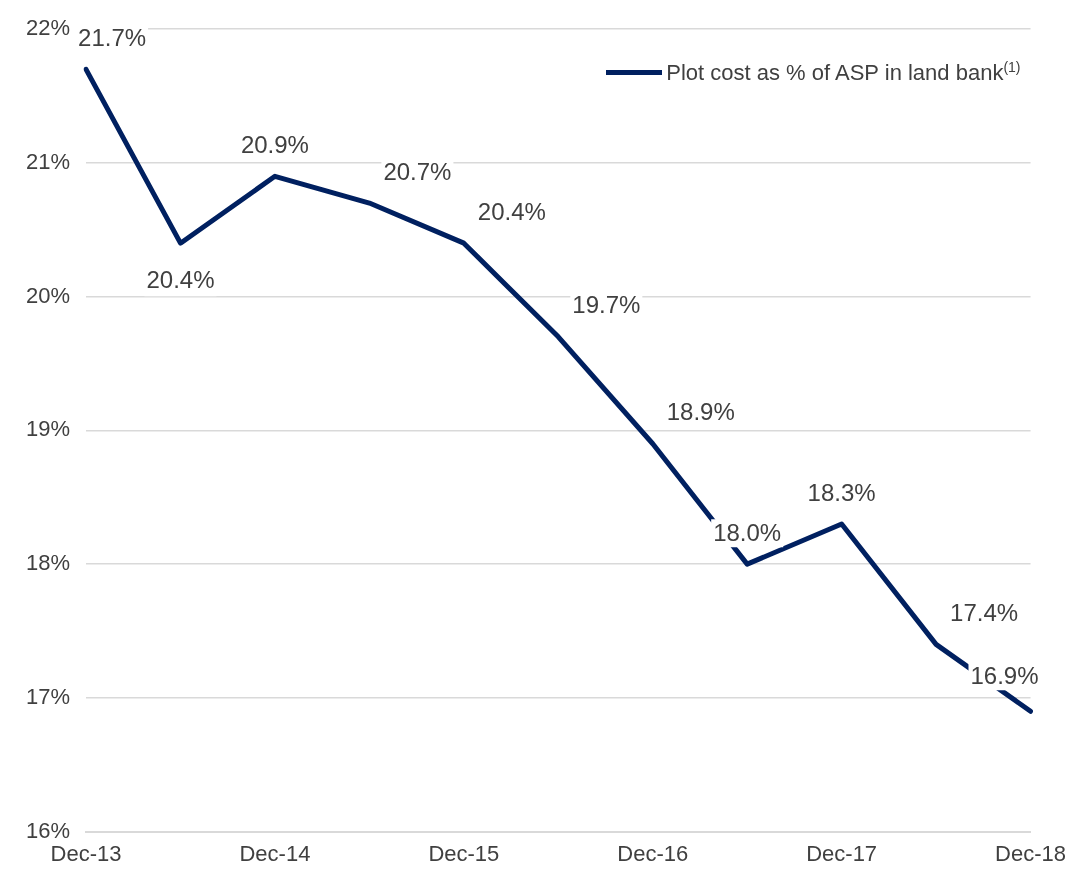 Image resolution: width=1076 pixels, height=882 pixels. I want to click on y-tick-label: 17%, so click(48, 696).